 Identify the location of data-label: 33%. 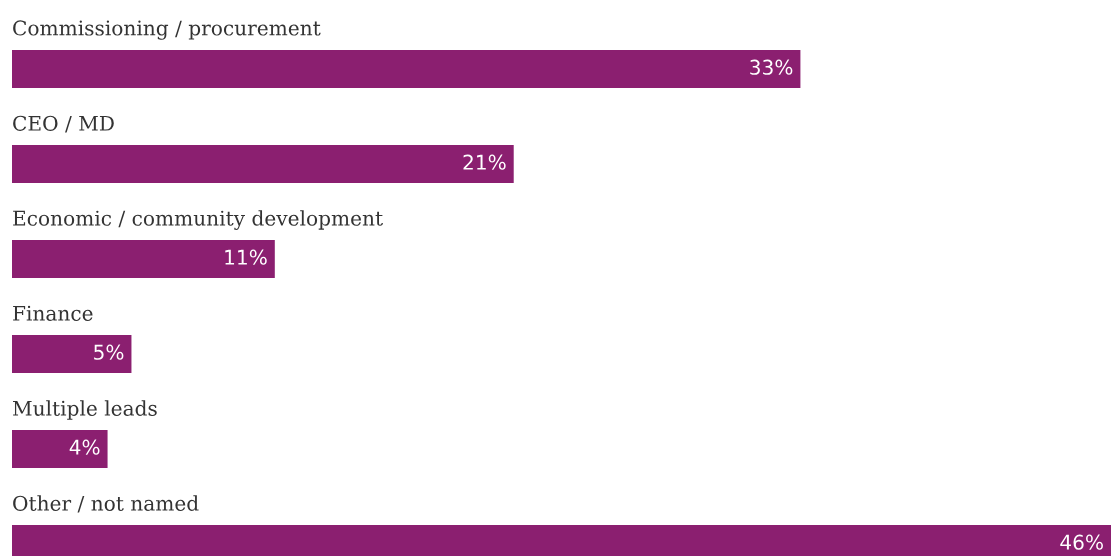
(771, 67).